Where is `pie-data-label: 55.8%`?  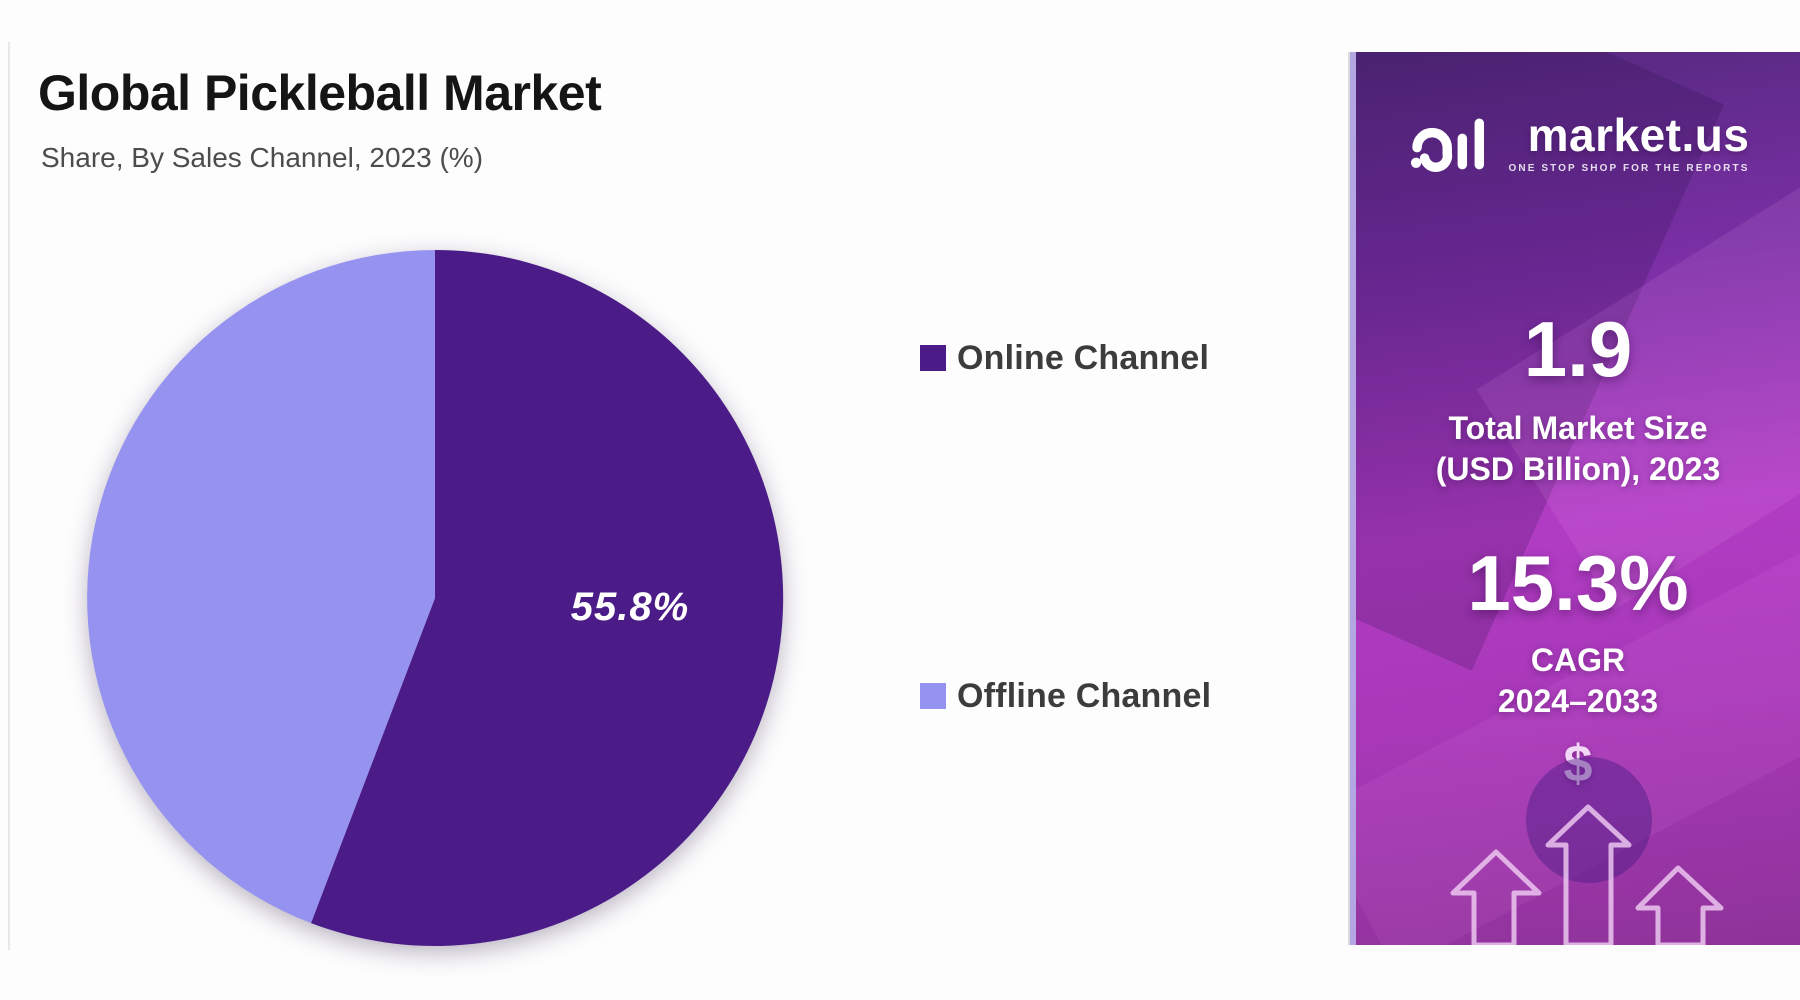 pie-data-label: 55.8% is located at coordinates (630, 607).